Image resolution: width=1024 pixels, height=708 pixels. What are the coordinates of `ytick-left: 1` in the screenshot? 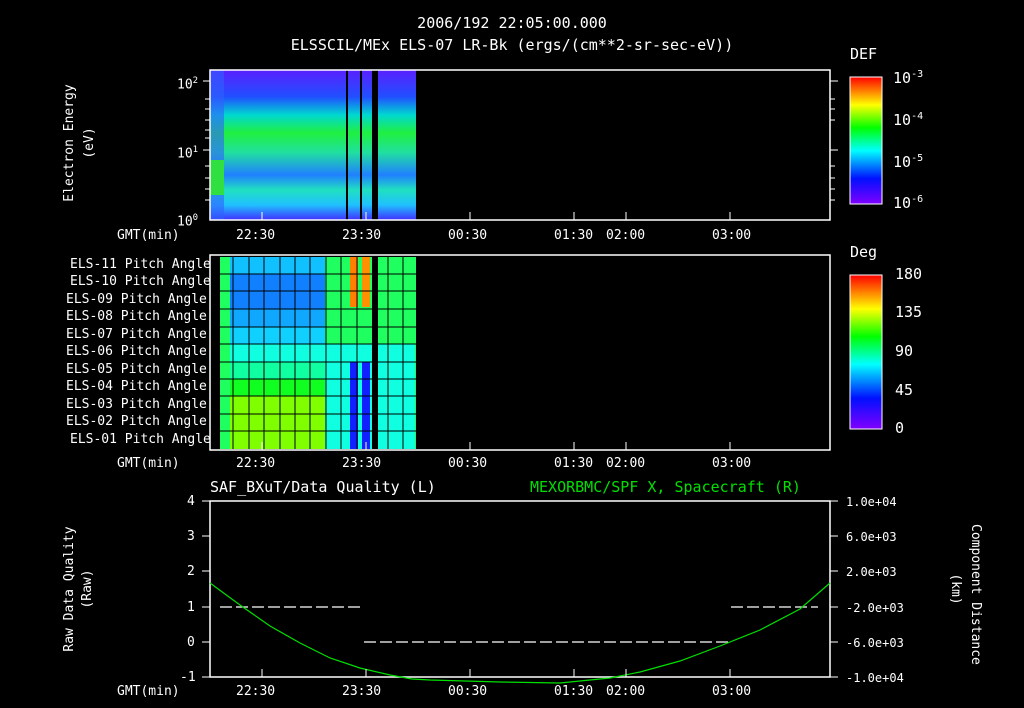 It's located at (191, 607).